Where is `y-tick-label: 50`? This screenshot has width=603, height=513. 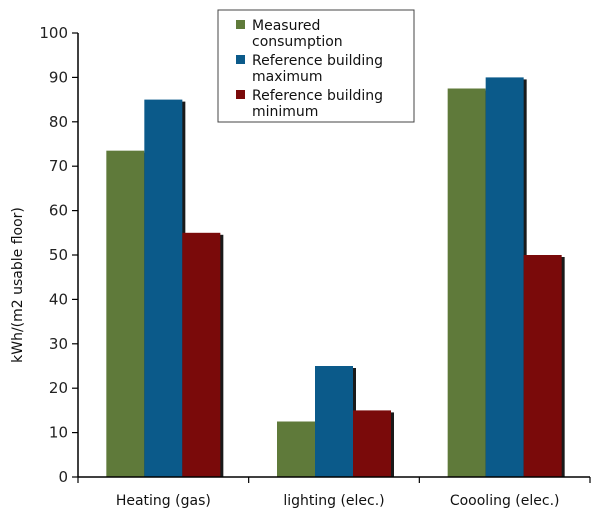
y-tick-label: 50 is located at coordinates (58, 255).